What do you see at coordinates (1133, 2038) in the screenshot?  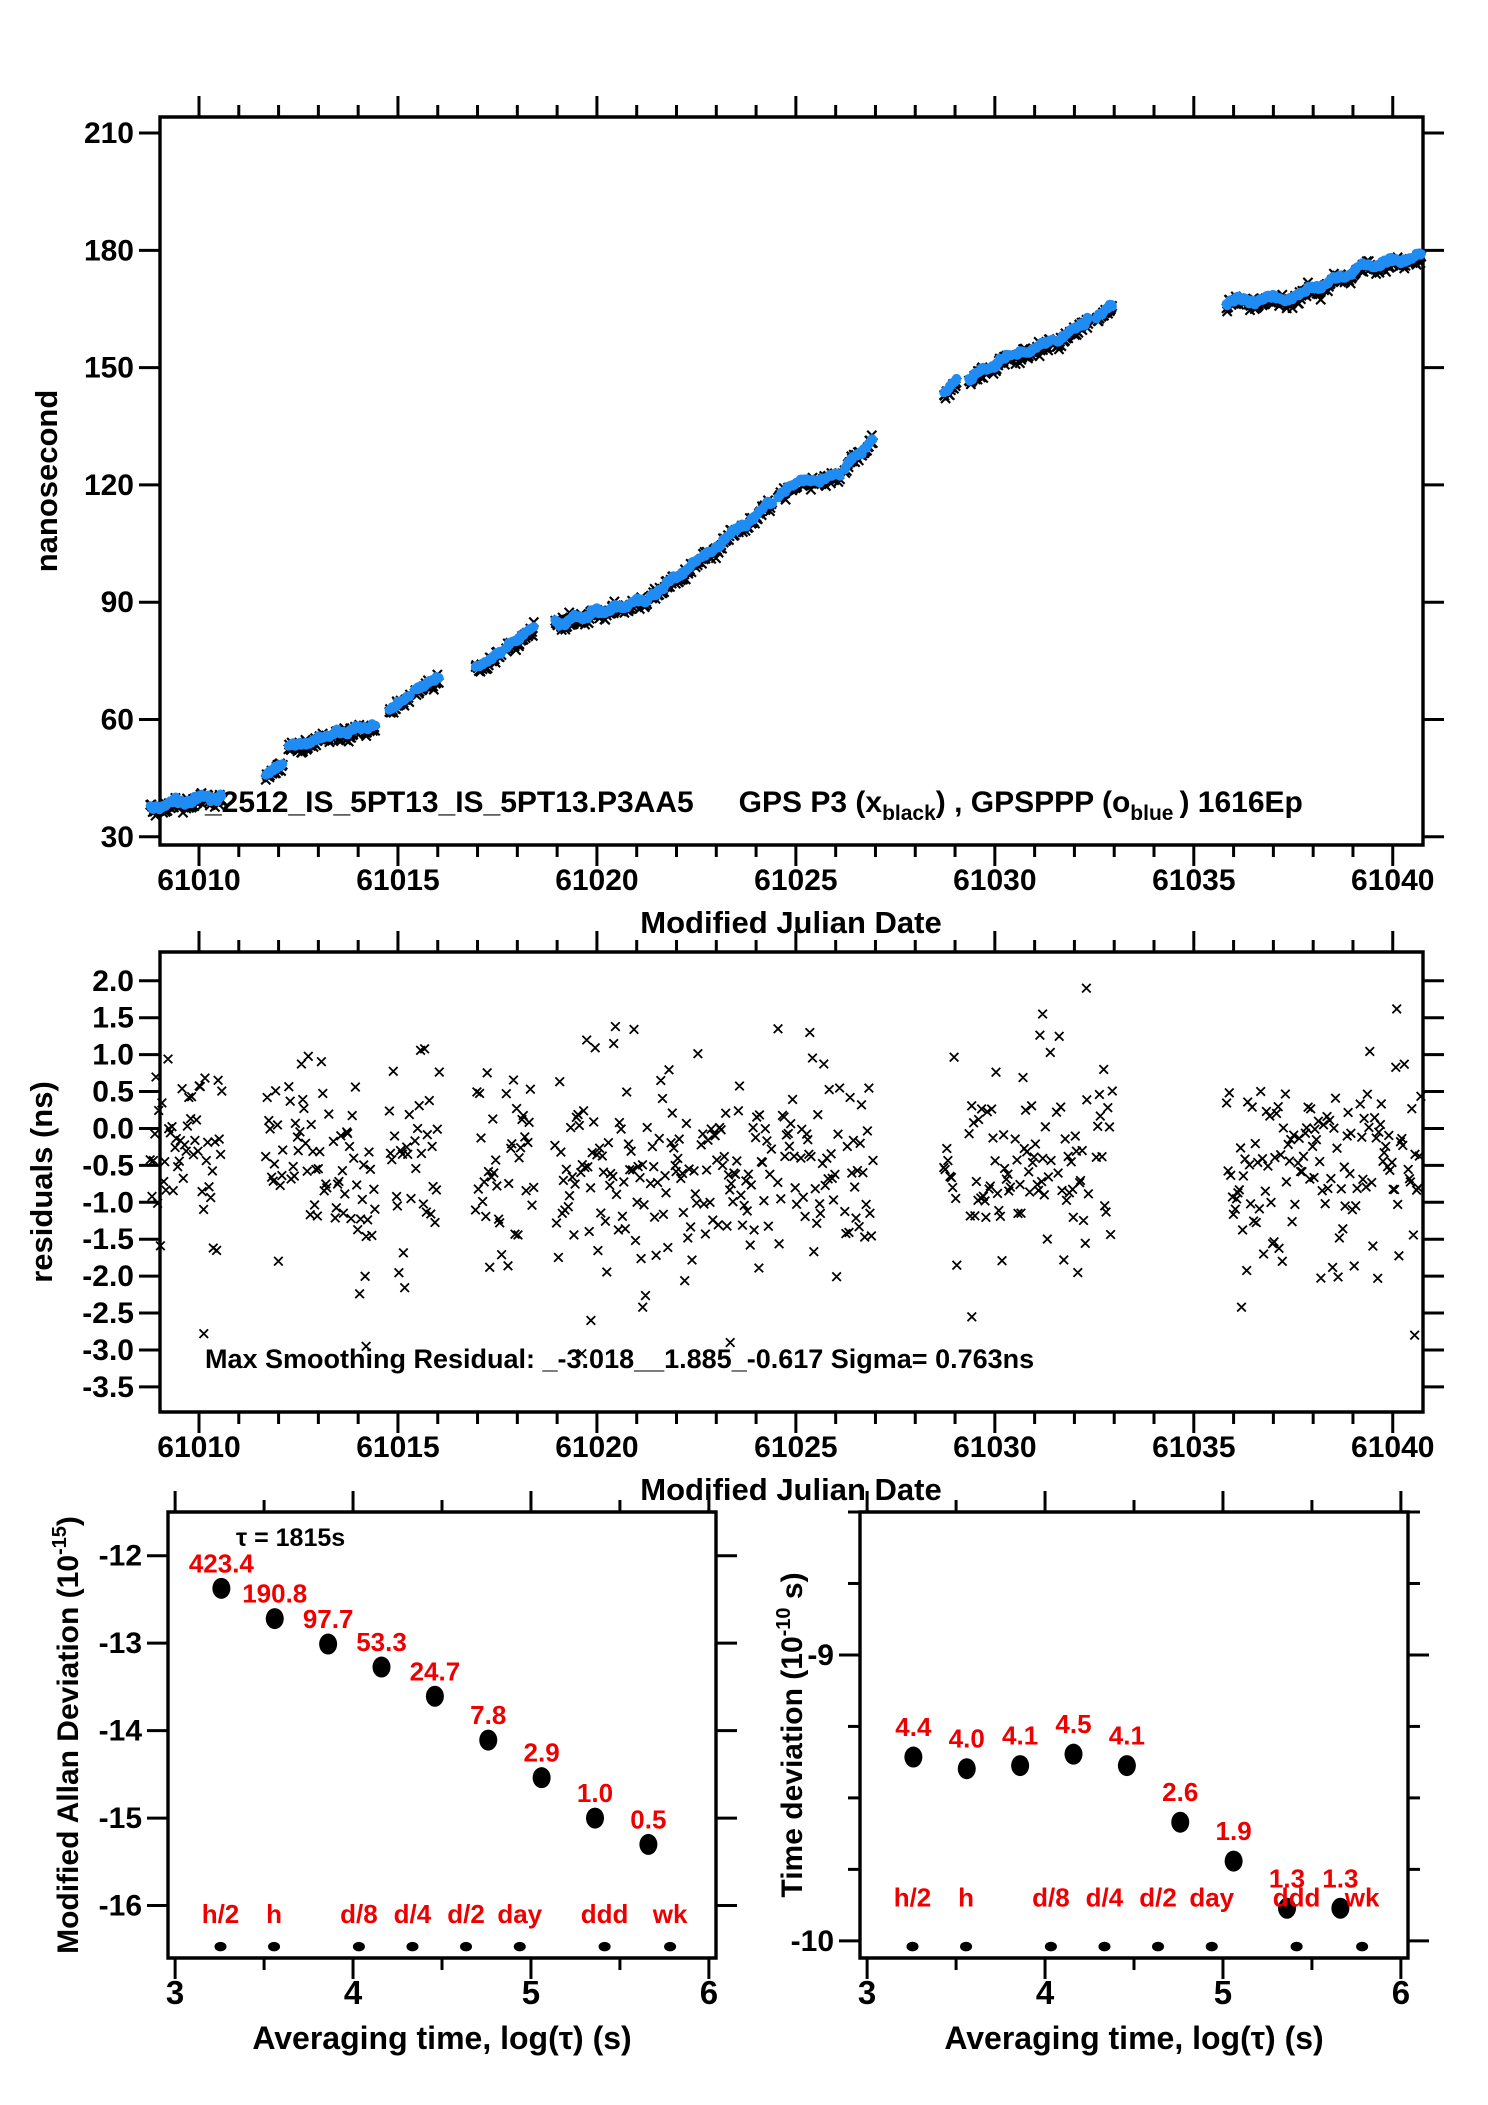 I see `x-axis-title: Averaging time, log(τ) (s)` at bounding box center [1133, 2038].